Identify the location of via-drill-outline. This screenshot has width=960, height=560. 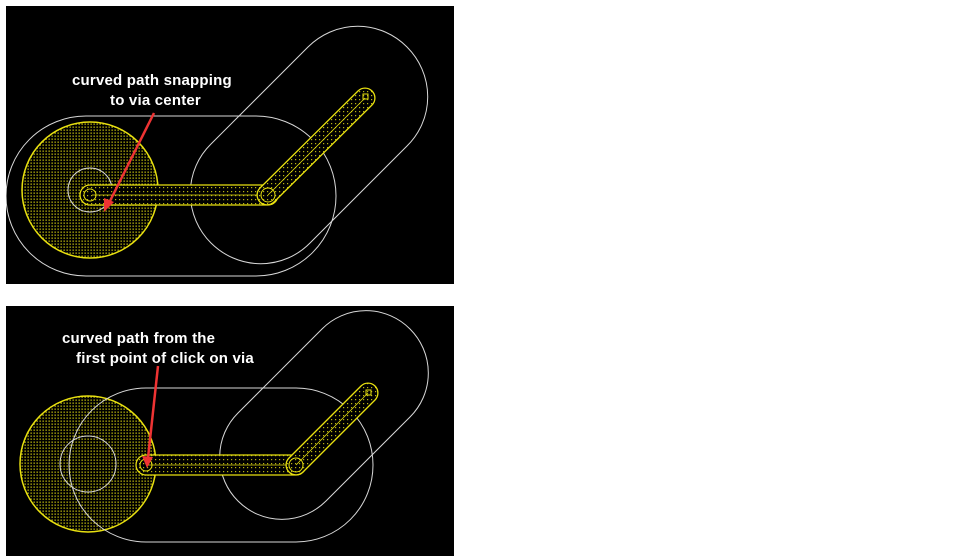
(88, 464).